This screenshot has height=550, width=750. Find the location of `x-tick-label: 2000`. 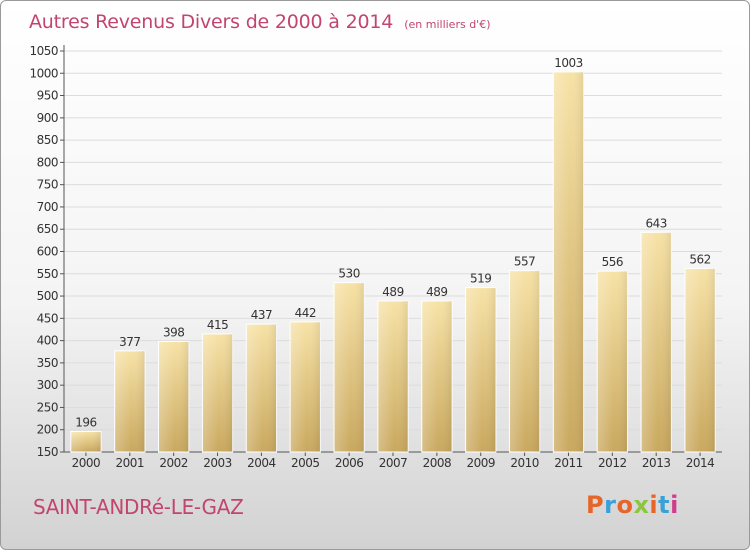

x-tick-label: 2000 is located at coordinates (86, 463).